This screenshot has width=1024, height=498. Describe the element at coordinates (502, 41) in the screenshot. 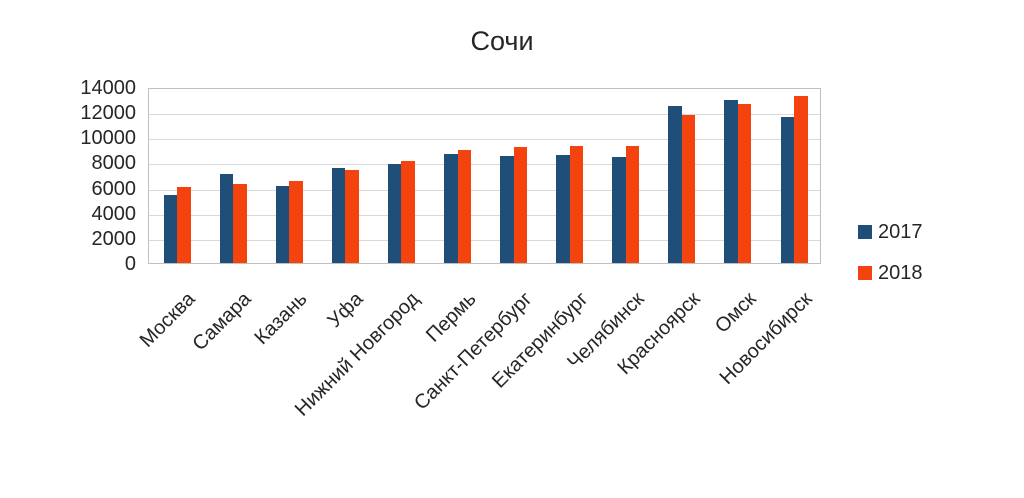

I see `chart-title: Сочи` at that location.